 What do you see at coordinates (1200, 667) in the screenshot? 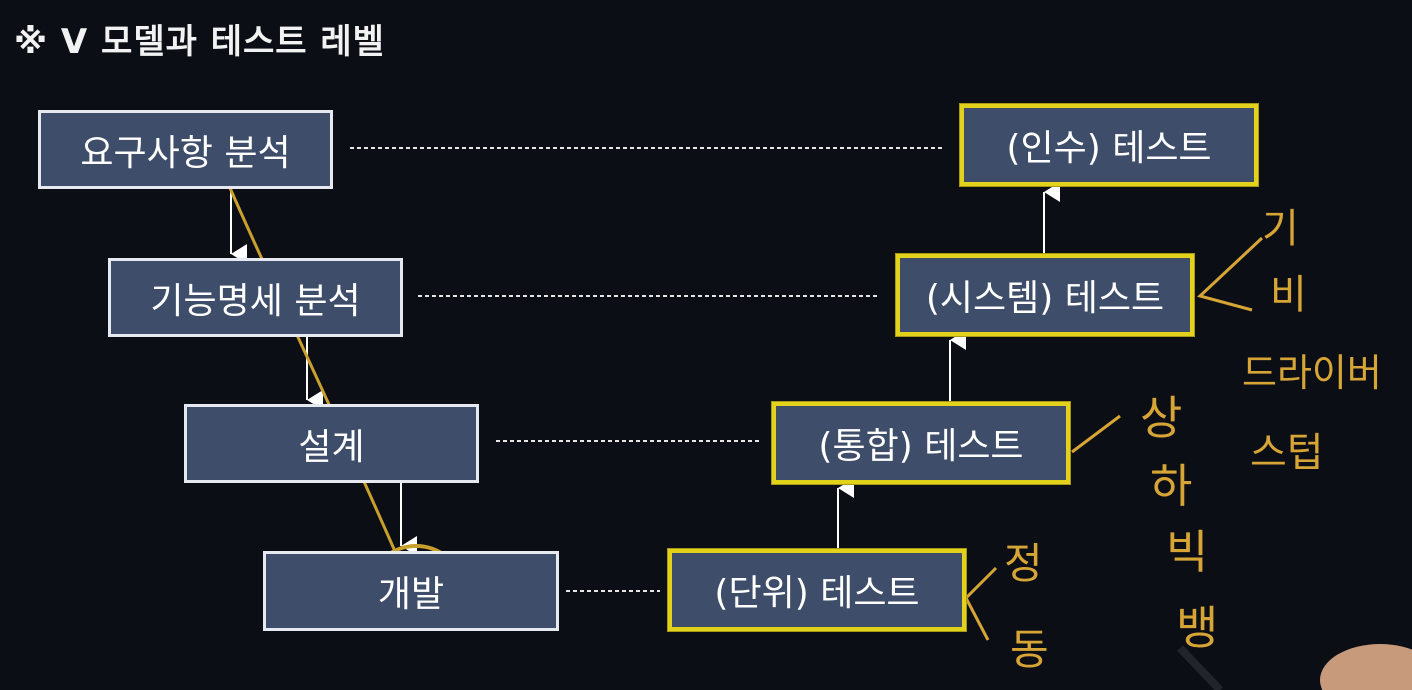
I see `pen` at bounding box center [1200, 667].